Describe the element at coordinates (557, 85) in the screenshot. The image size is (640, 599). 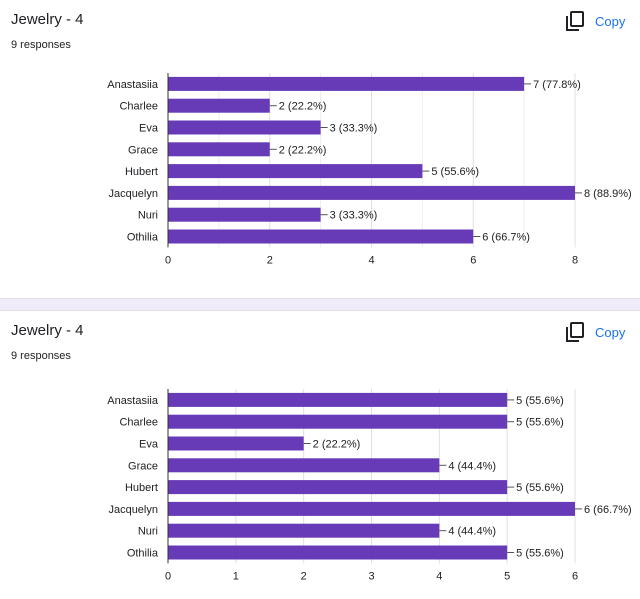
I see `data-label: 7 (77.8%)` at that location.